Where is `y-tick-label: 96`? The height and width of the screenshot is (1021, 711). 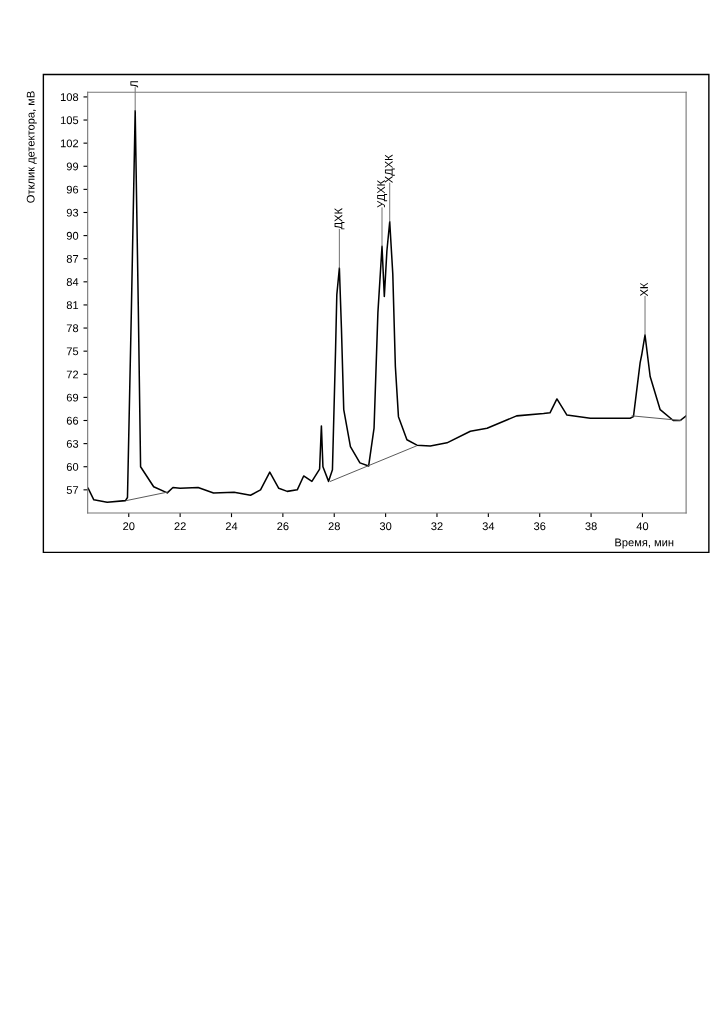
y-tick-label: 96 is located at coordinates (72, 189).